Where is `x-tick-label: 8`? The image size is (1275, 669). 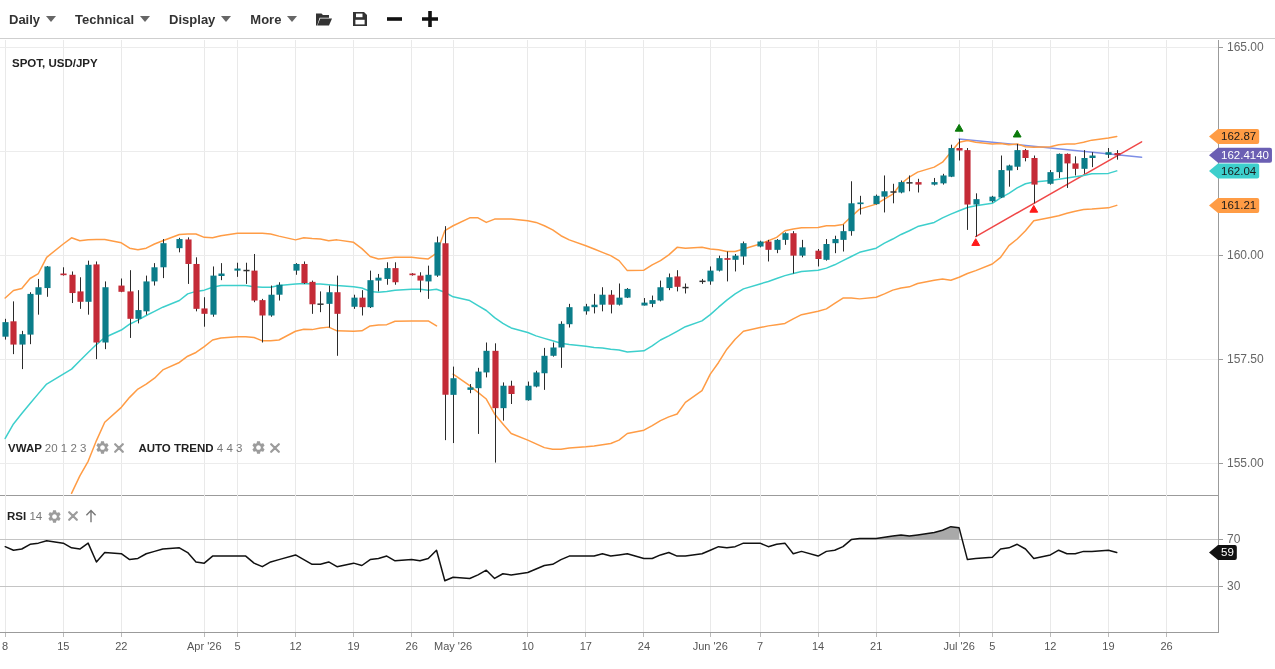 x-tick-label: 8 is located at coordinates (5, 645).